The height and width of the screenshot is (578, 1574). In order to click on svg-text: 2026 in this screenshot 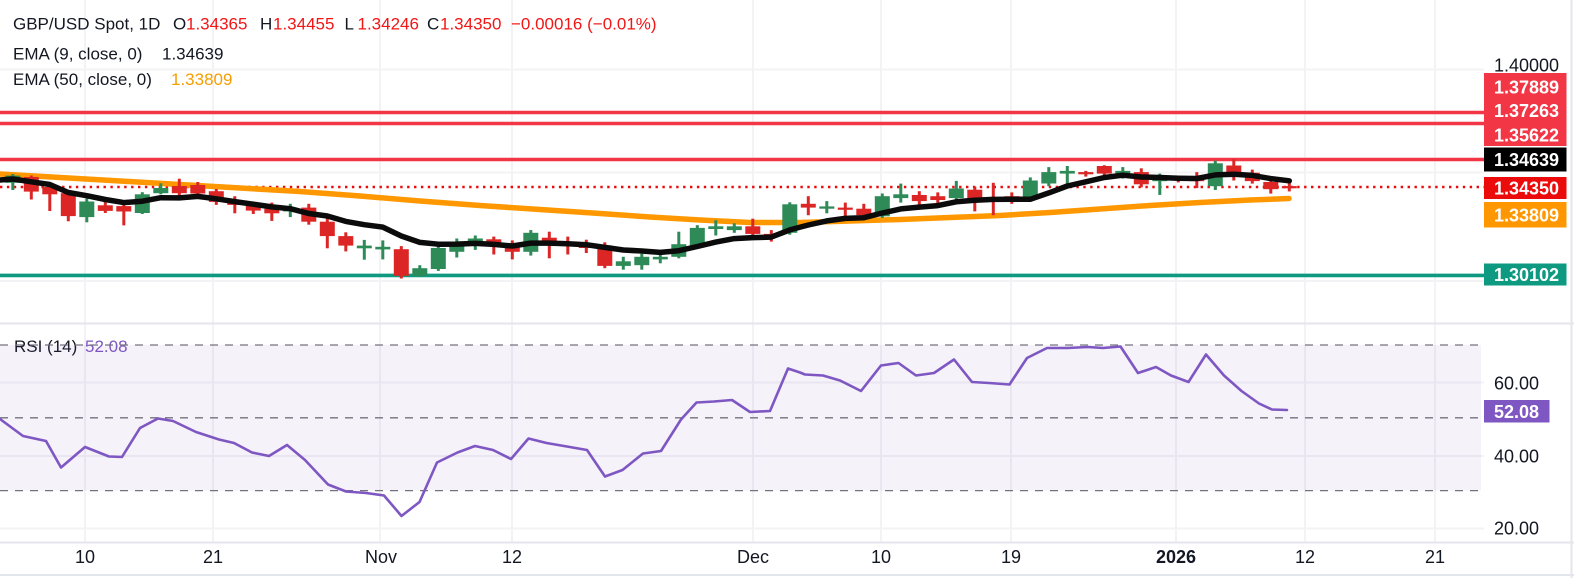, I will do `click(1176, 557)`.